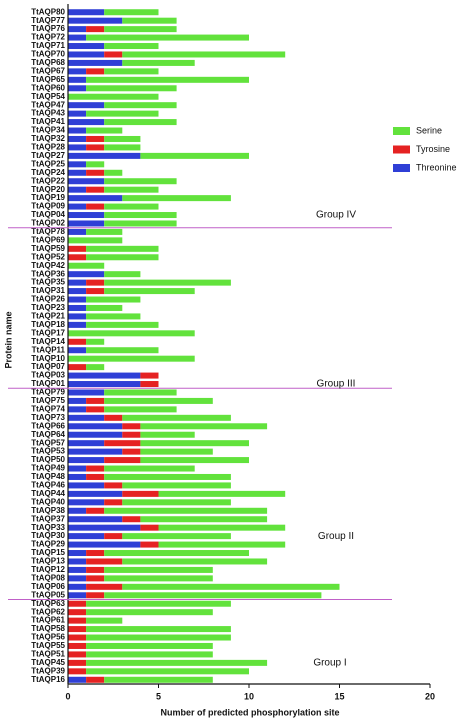  Describe the element at coordinates (48, 180) in the screenshot. I see `y-tick-label: TtAQP22` at that location.